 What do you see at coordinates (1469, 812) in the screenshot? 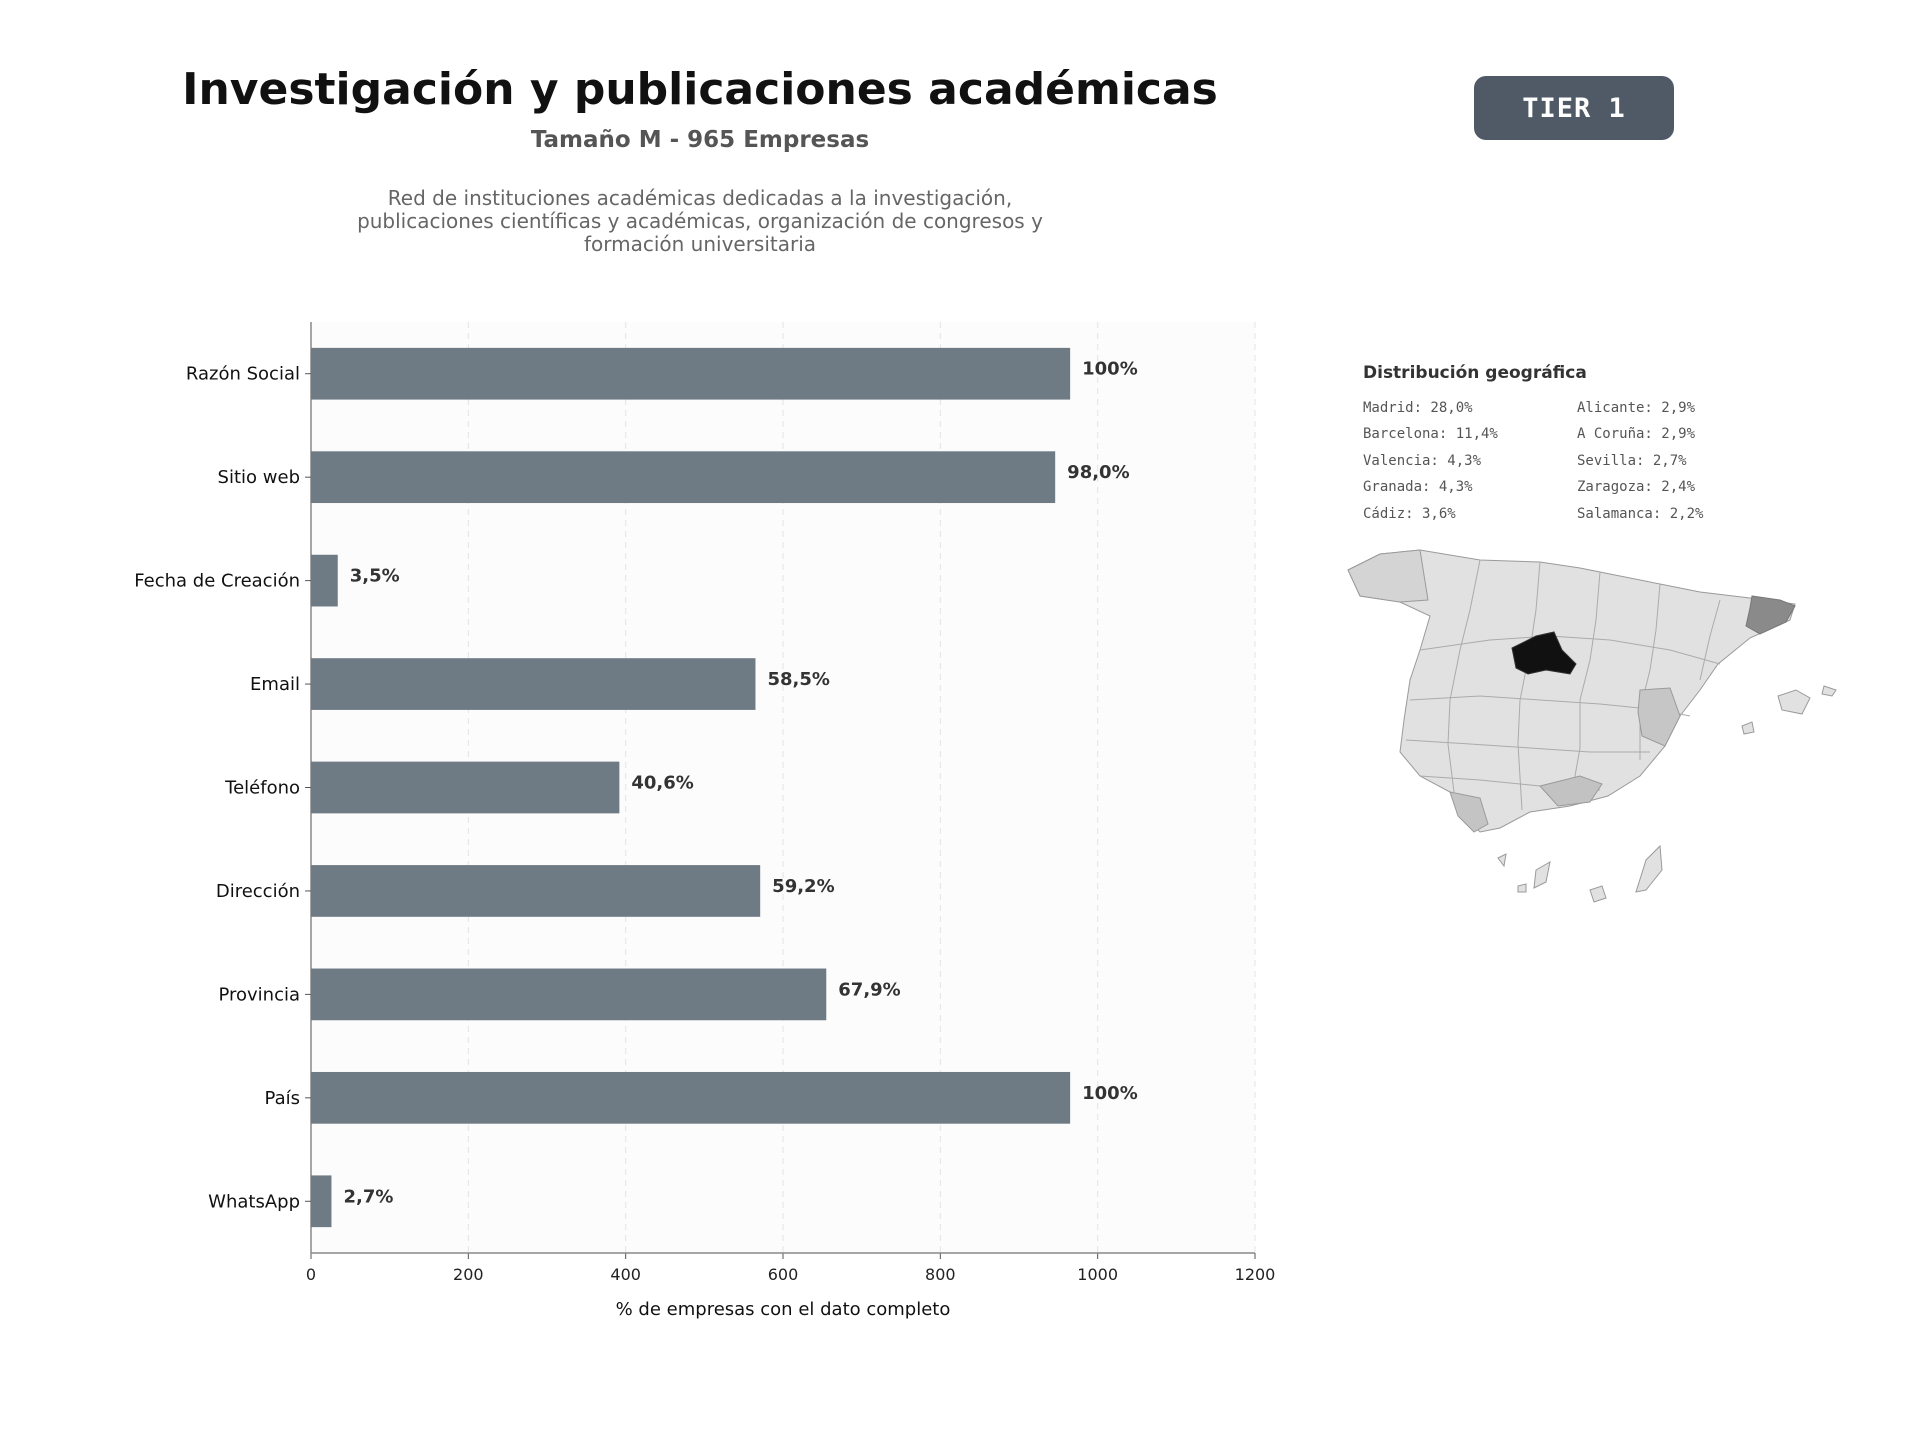
I see `cadiz-region` at bounding box center [1469, 812].